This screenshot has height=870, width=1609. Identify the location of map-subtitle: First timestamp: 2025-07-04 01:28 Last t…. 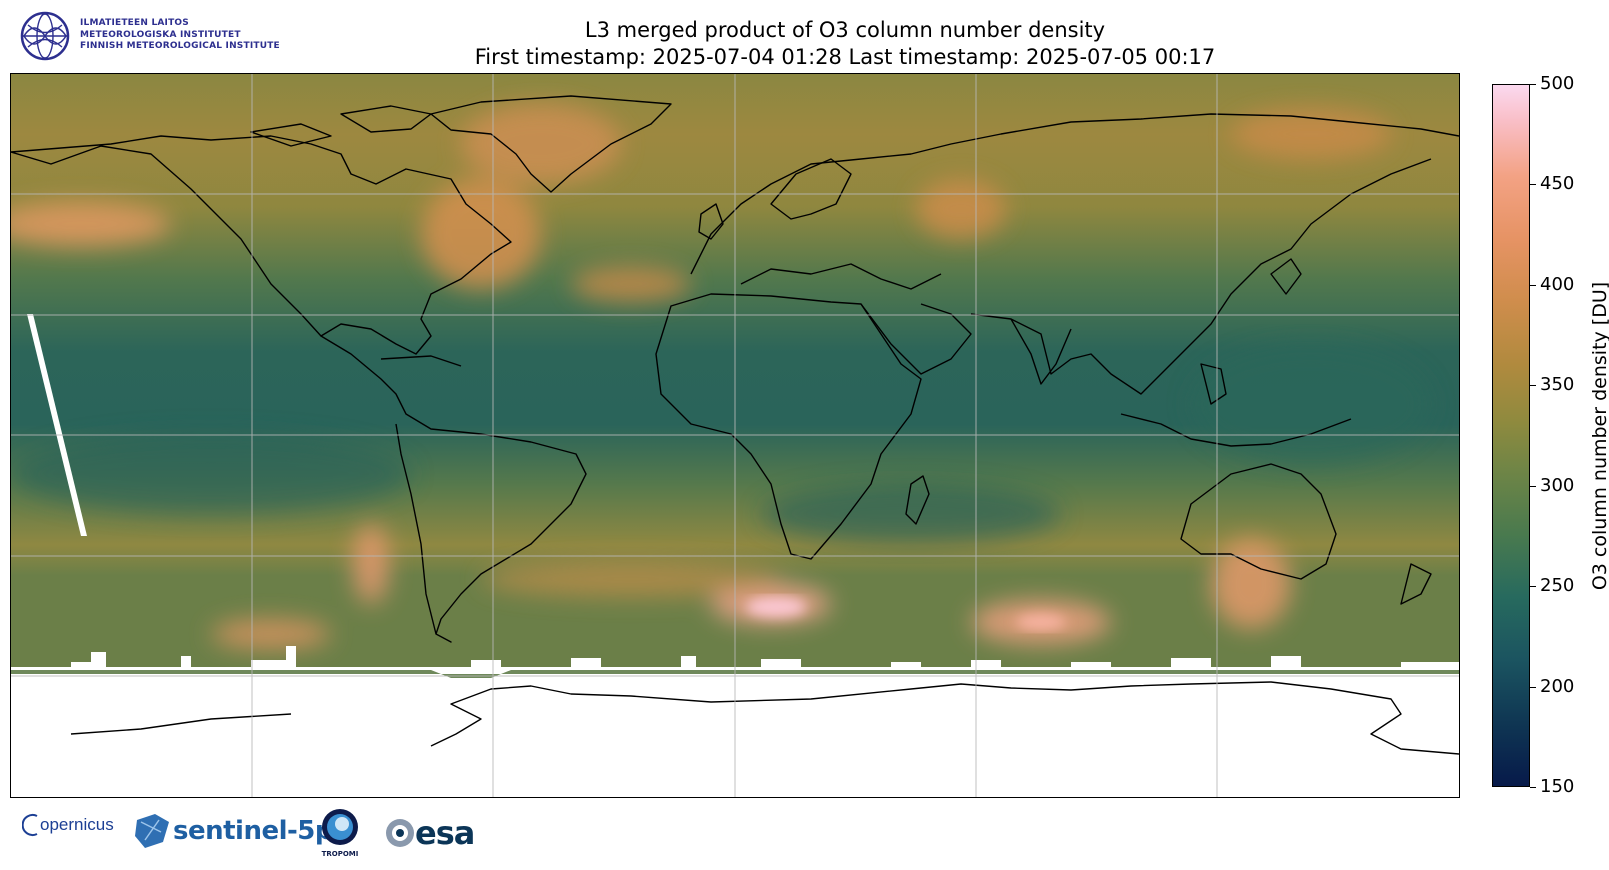
(845, 57).